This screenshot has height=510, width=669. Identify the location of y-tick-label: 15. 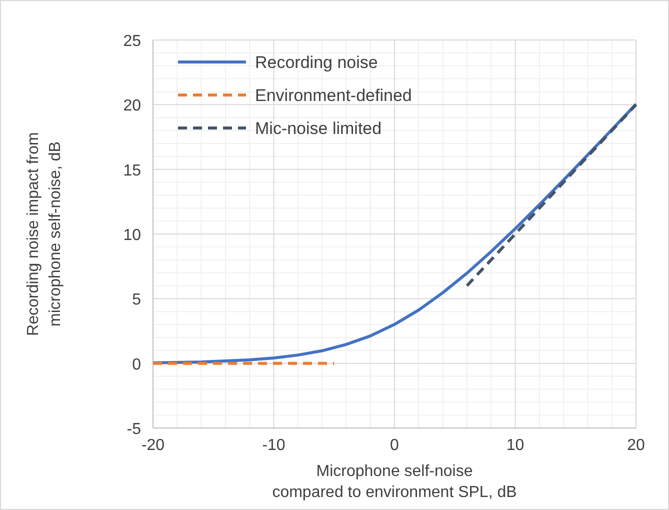
(132, 171).